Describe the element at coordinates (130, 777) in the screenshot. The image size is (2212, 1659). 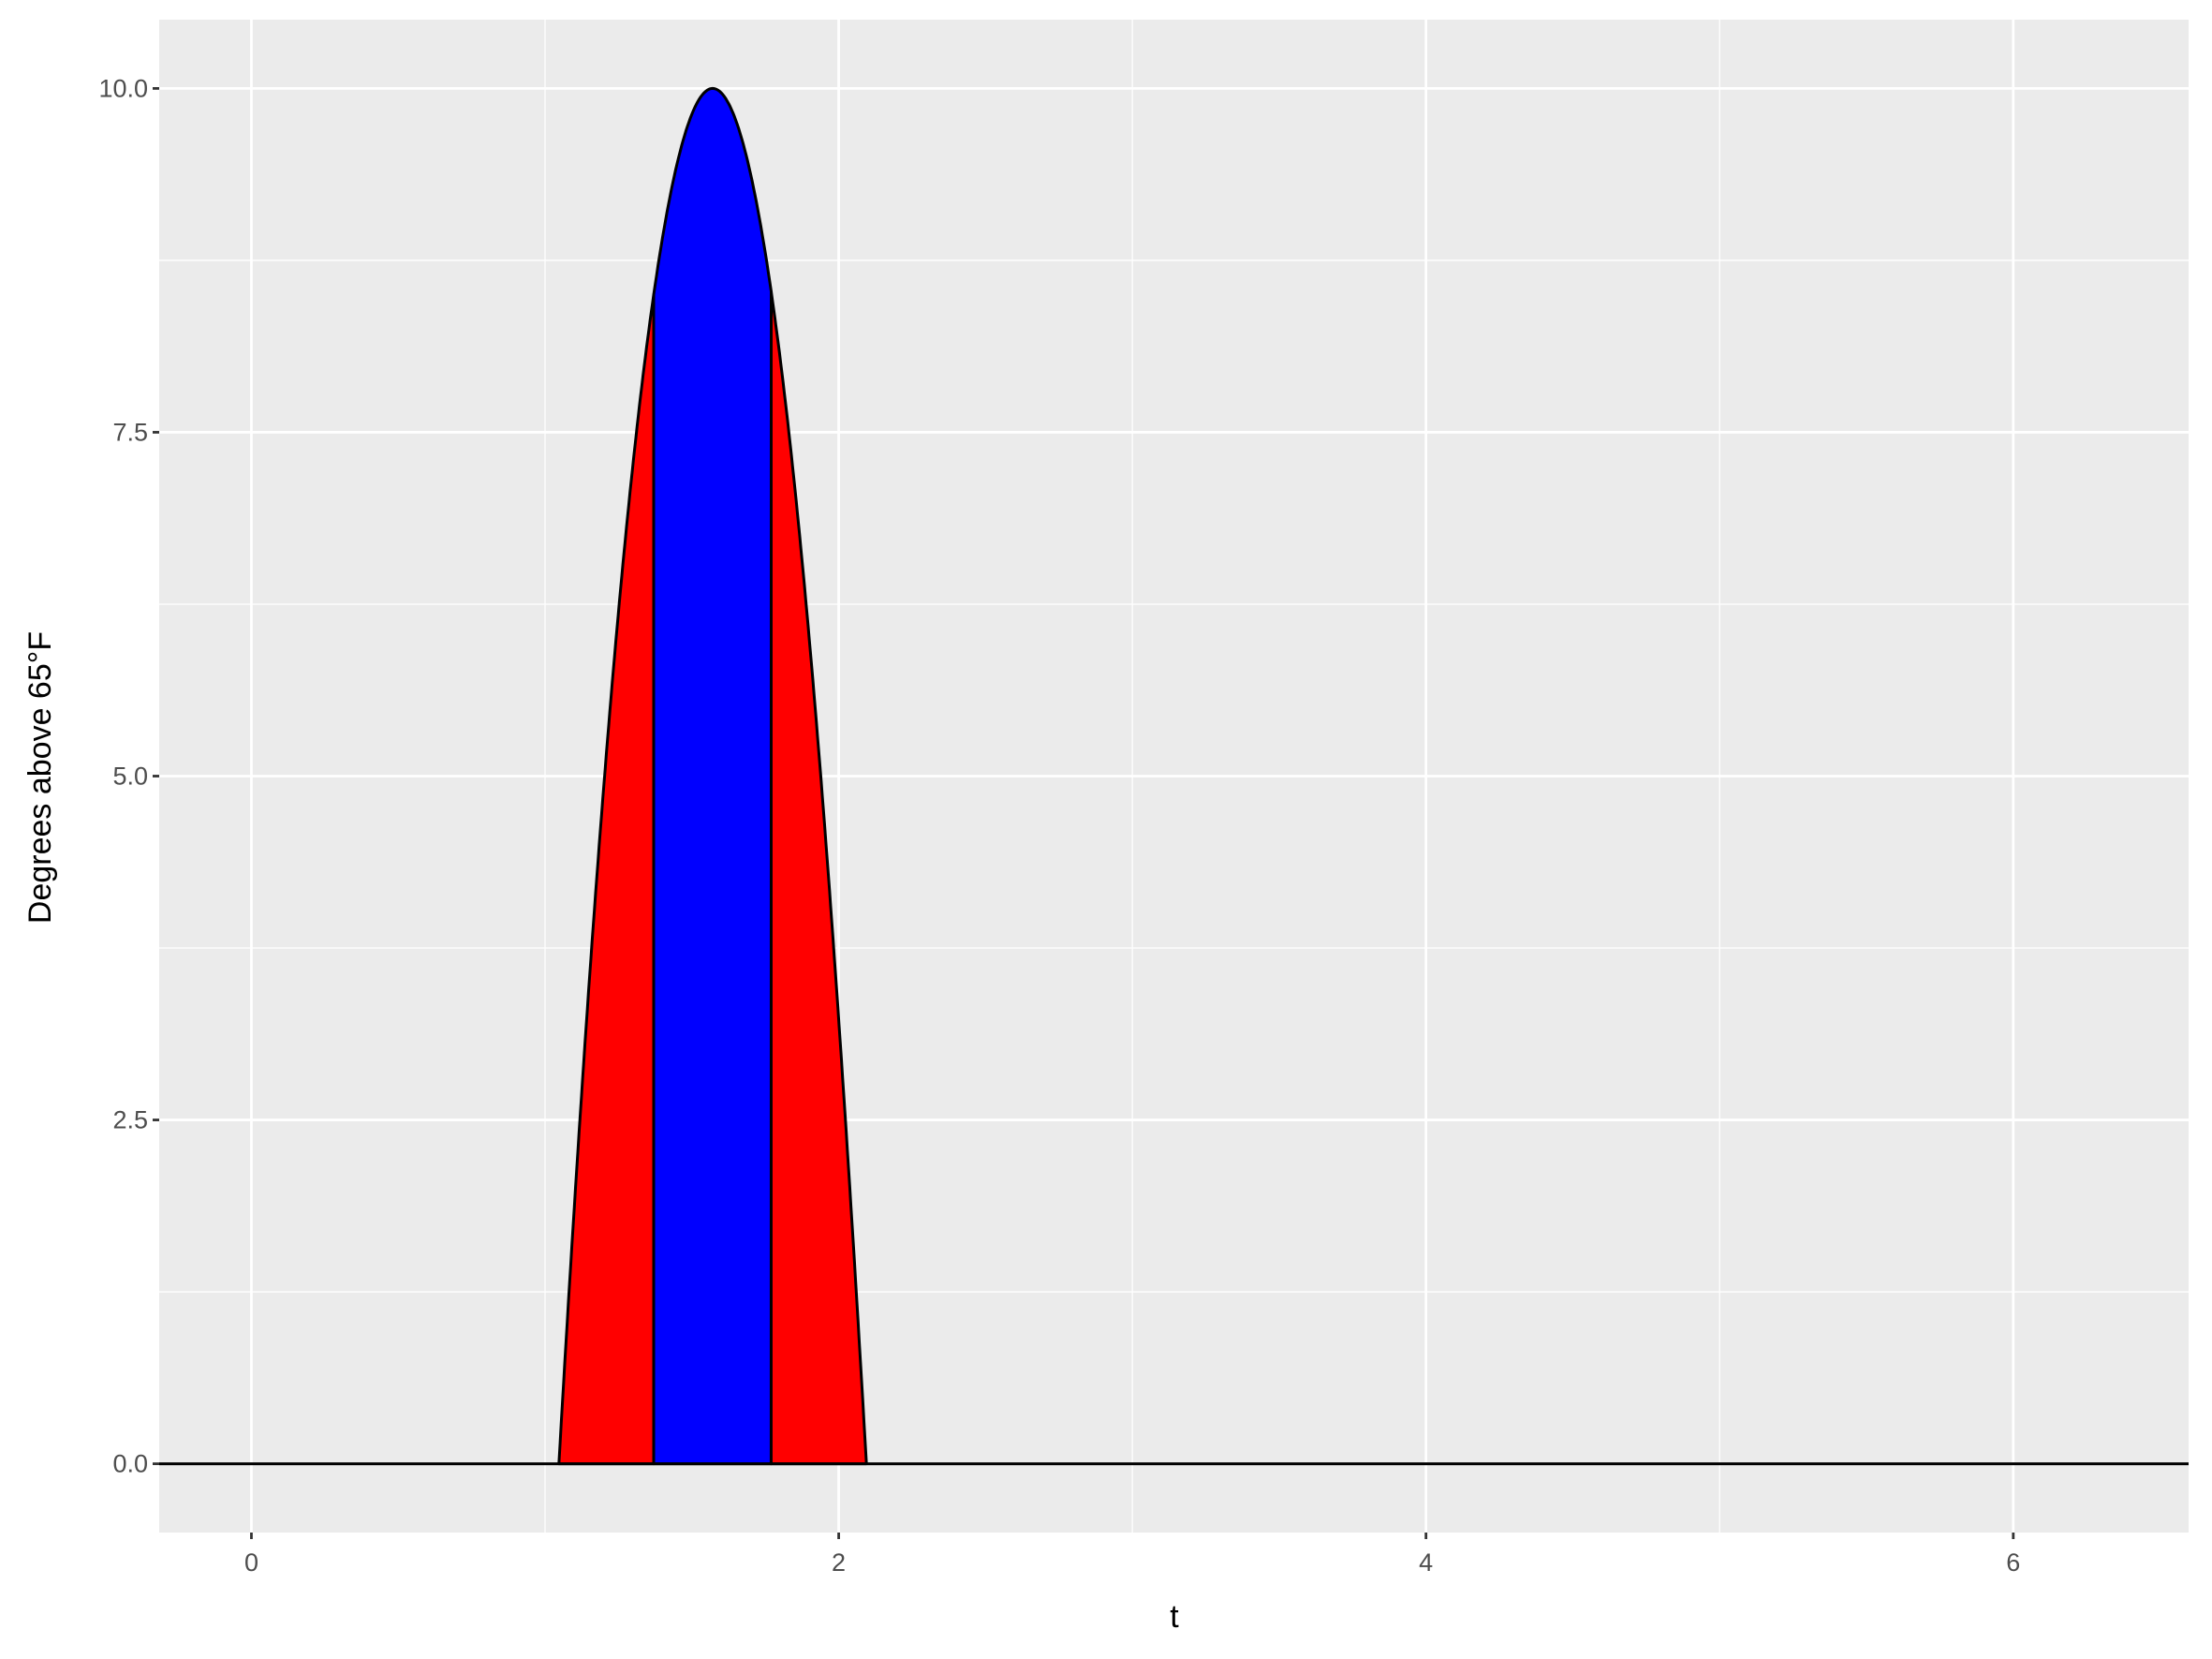
I see `y-tick-label: 5.0` at that location.